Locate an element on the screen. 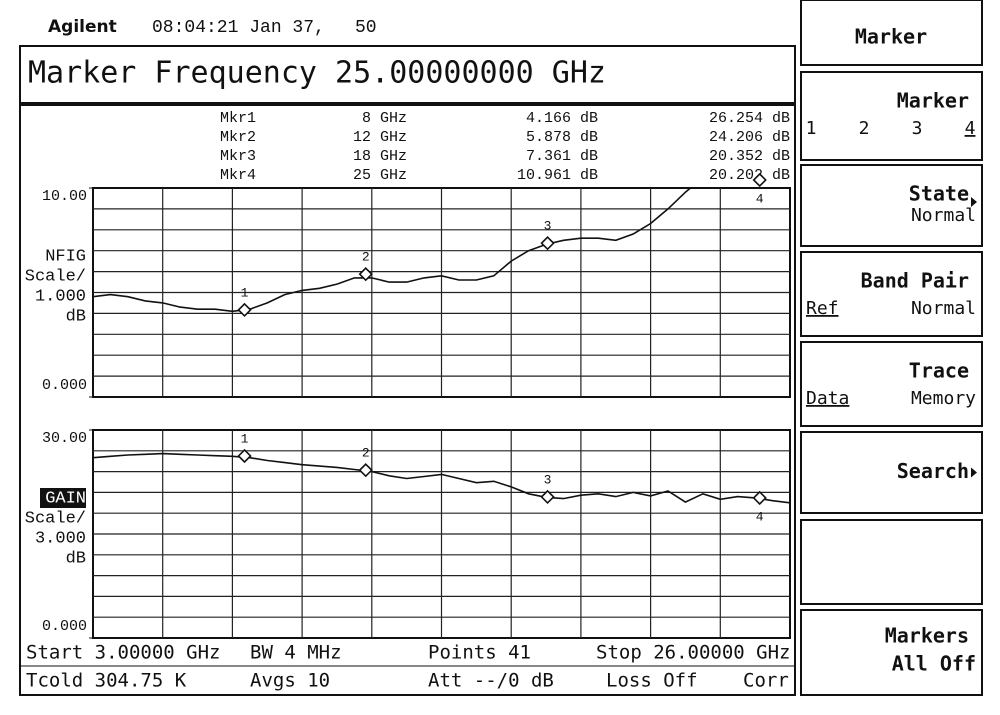  marker-readout: 5.878 dB is located at coordinates (562, 137).